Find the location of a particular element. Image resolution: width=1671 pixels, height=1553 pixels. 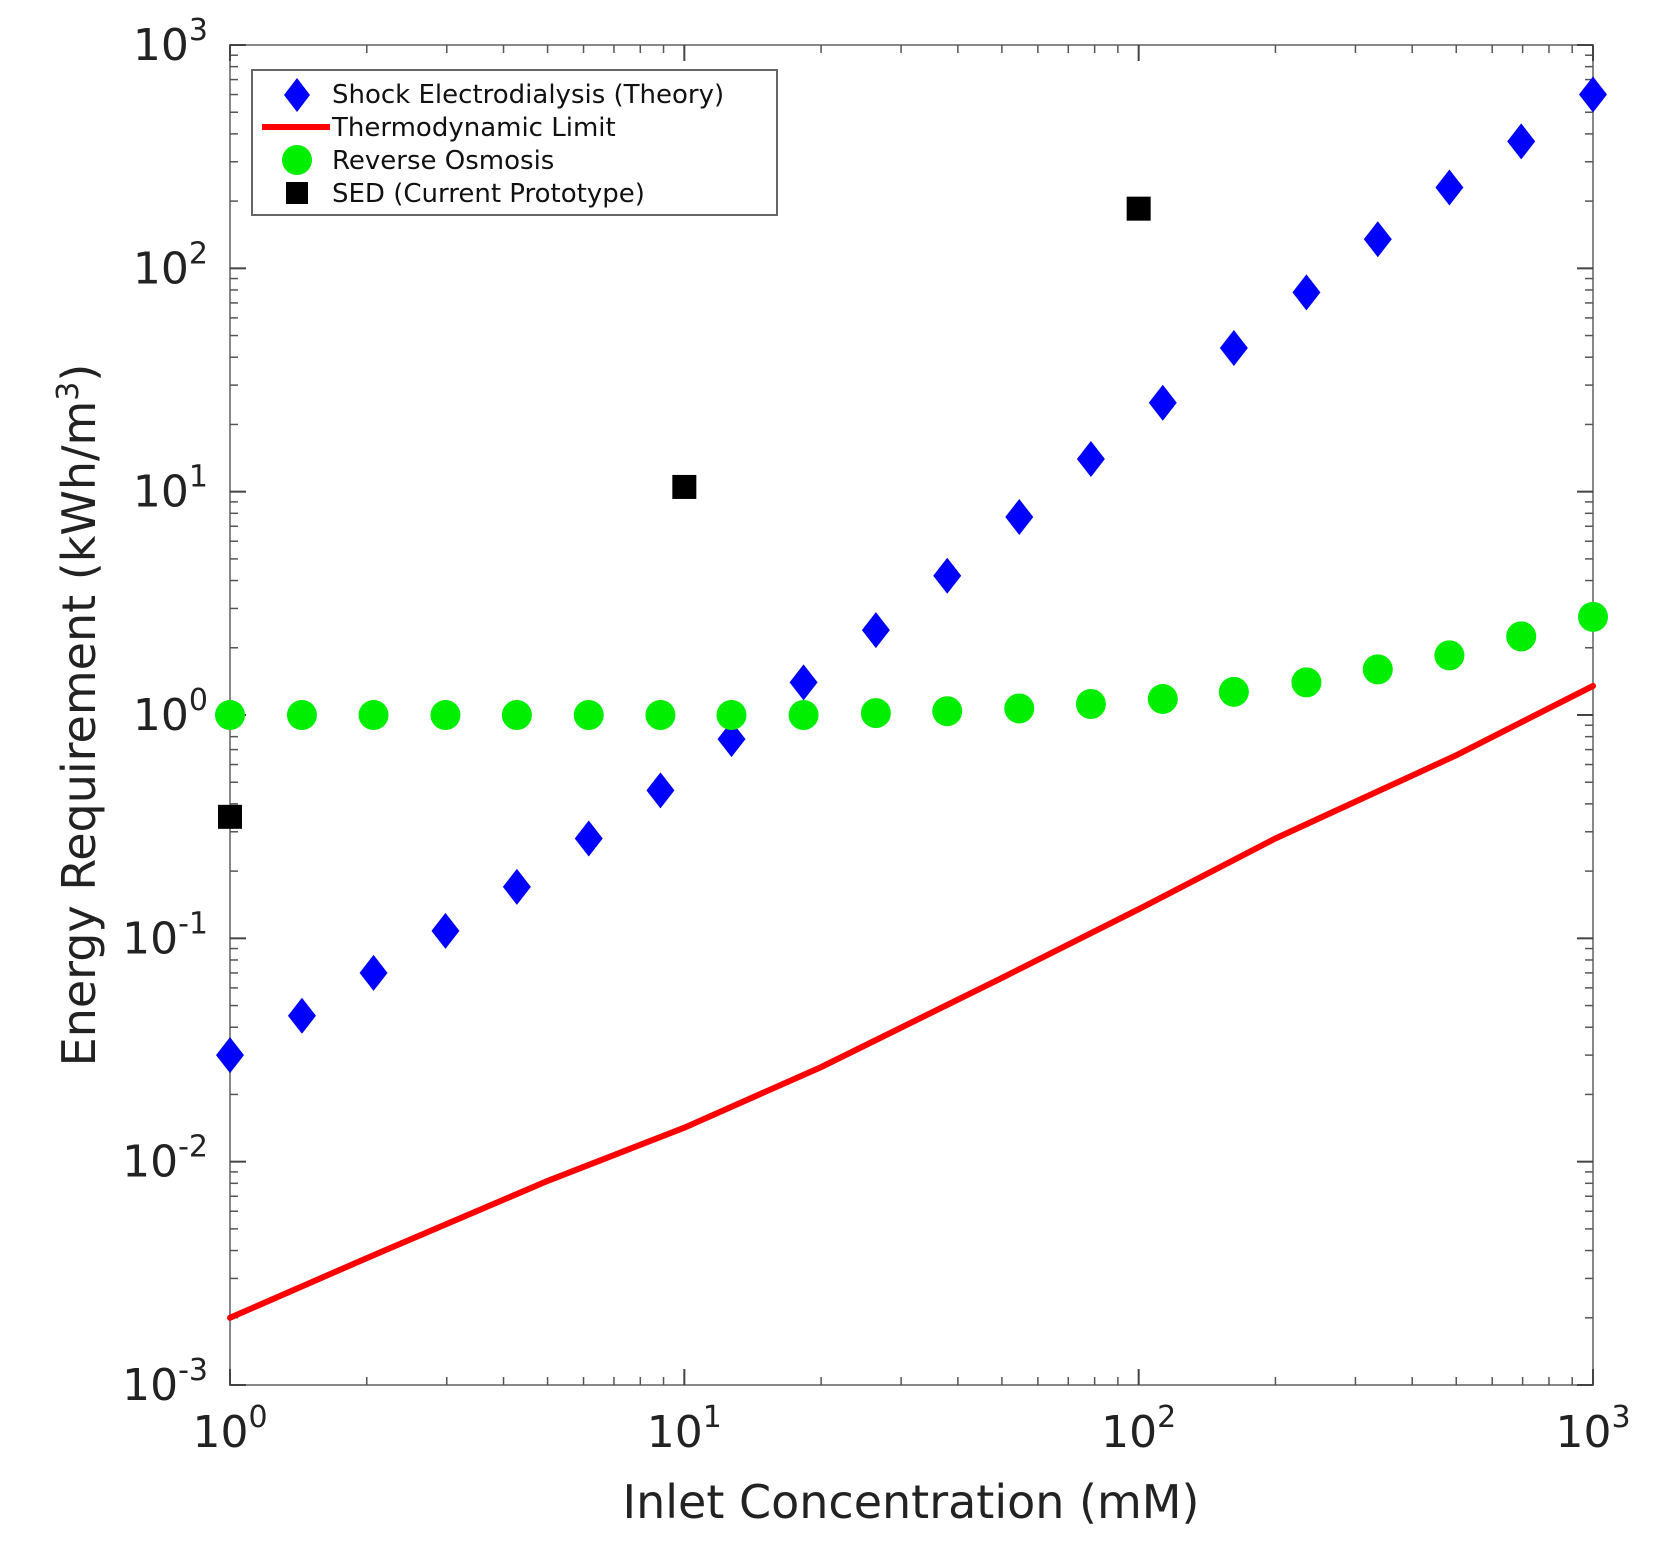

y-tick-label: 10¹ is located at coordinates (170, 489).